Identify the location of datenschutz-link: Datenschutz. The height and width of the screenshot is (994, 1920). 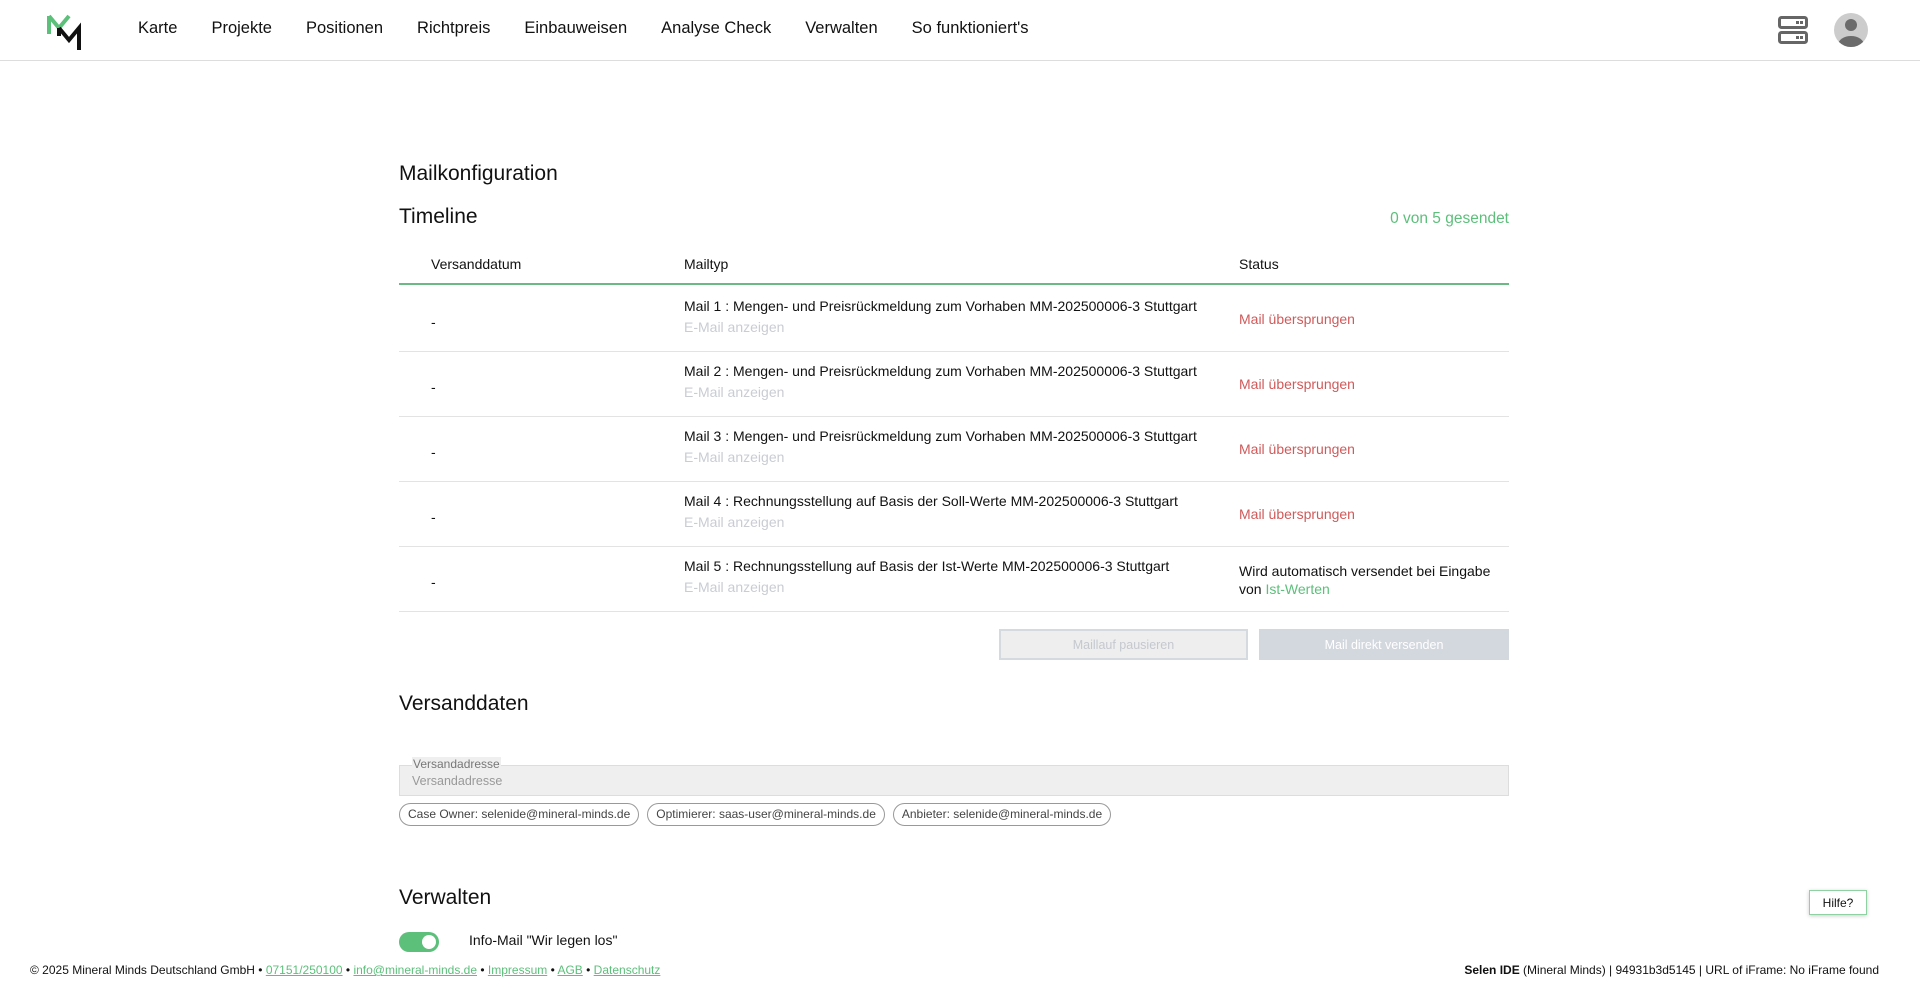
(627, 970).